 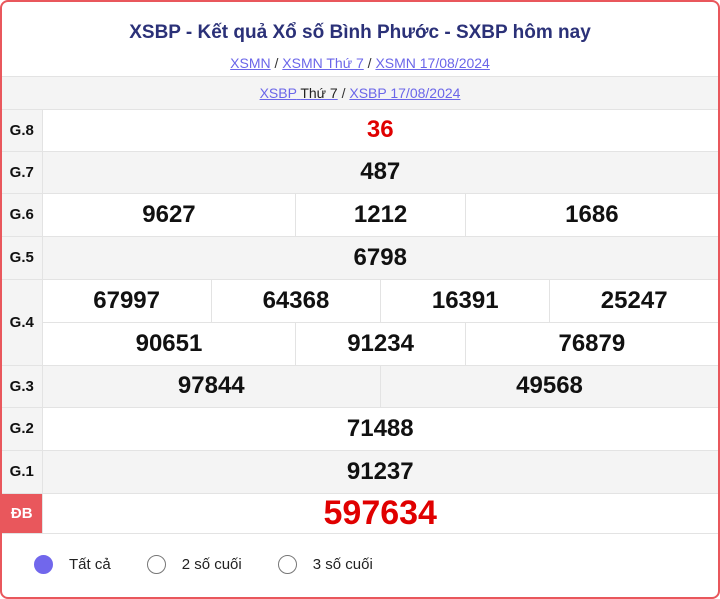 I want to click on radio-label: Tất cả, so click(x=90, y=564).